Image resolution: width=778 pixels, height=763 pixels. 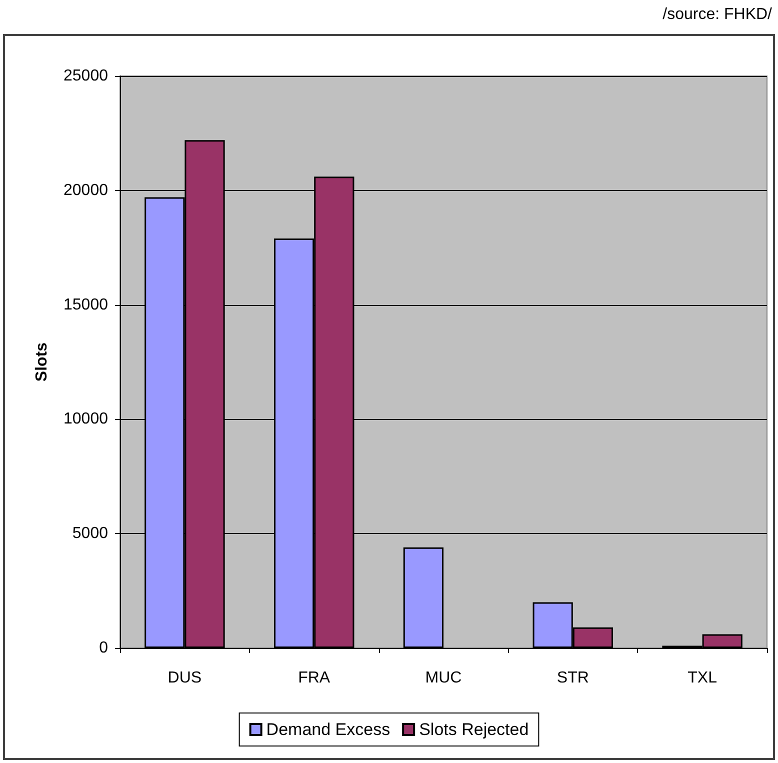 What do you see at coordinates (86, 76) in the screenshot?
I see `y-tick-label: 25000` at bounding box center [86, 76].